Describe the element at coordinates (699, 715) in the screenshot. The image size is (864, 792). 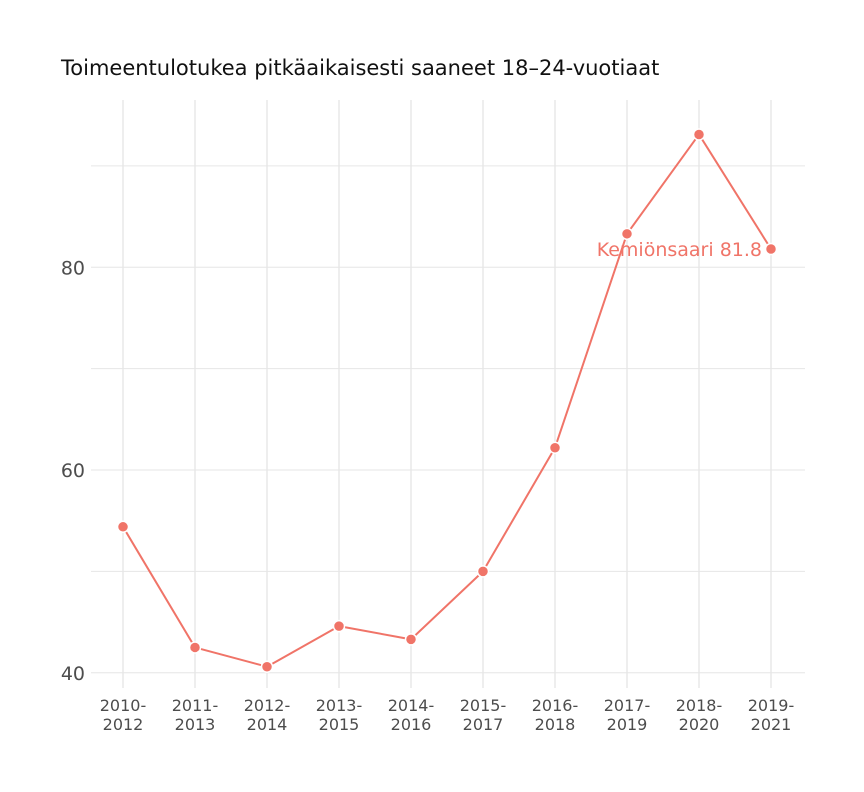
I see `x-tick-label: 2018-2020` at that location.